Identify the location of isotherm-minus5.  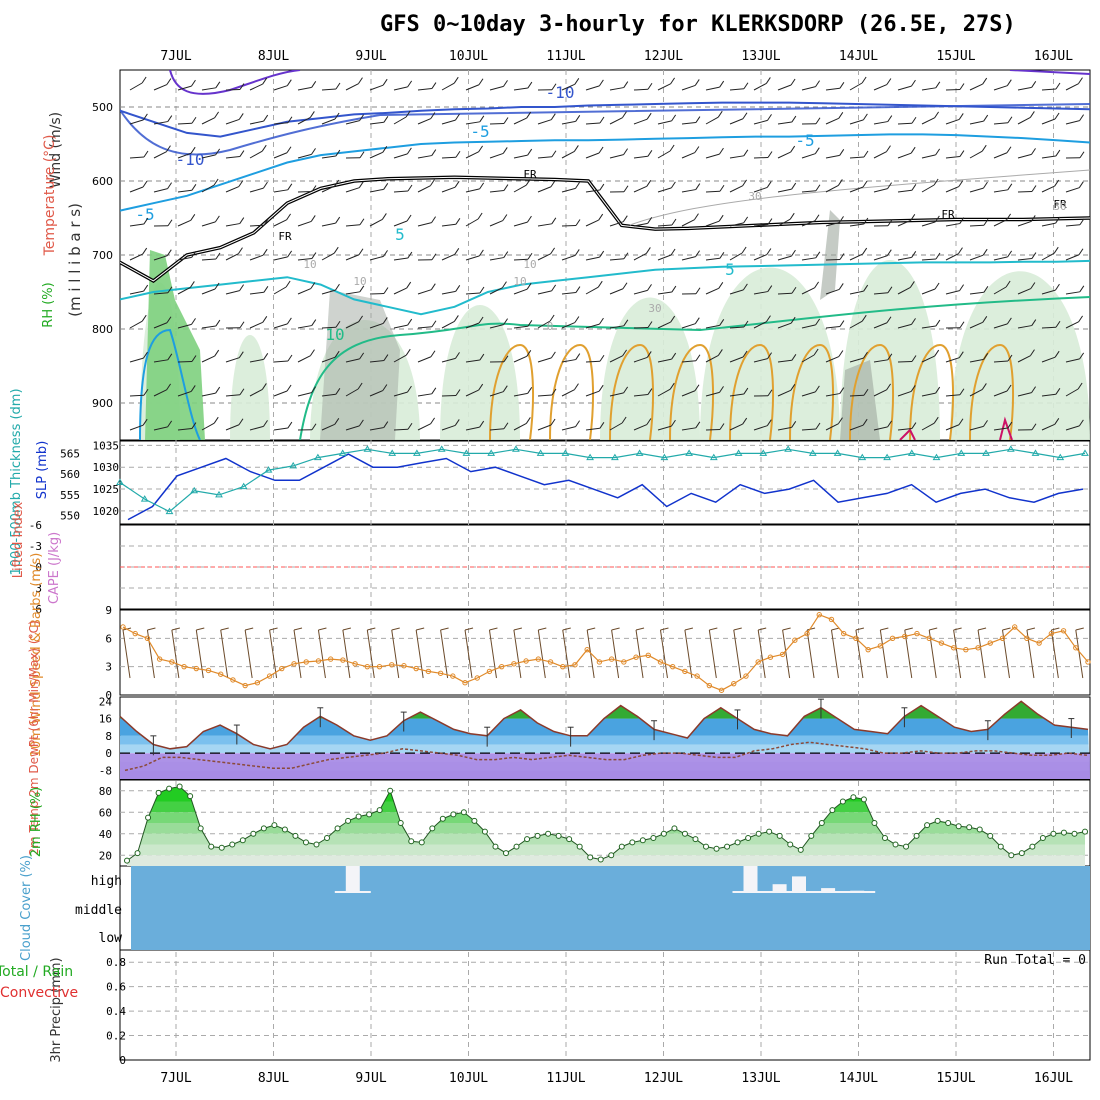
(605, 172).